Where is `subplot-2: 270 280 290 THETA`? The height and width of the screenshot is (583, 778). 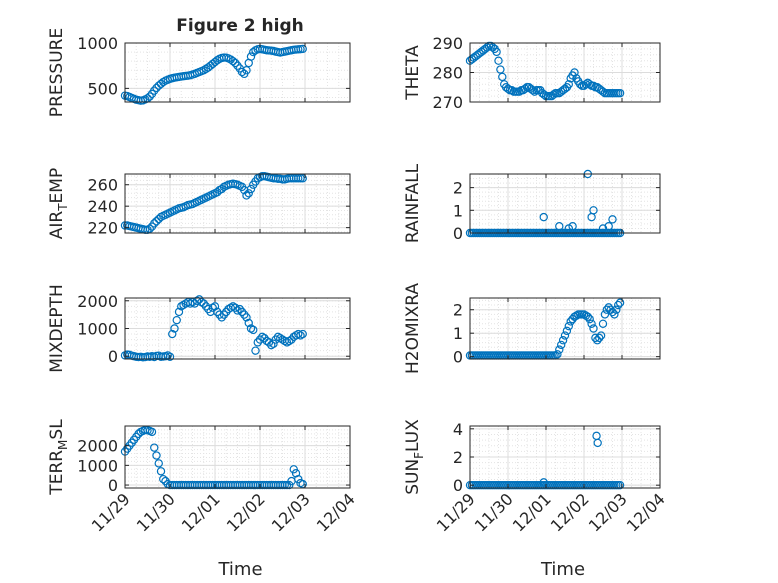
subplot-2: 270 280 290 THETA is located at coordinates (532, 73).